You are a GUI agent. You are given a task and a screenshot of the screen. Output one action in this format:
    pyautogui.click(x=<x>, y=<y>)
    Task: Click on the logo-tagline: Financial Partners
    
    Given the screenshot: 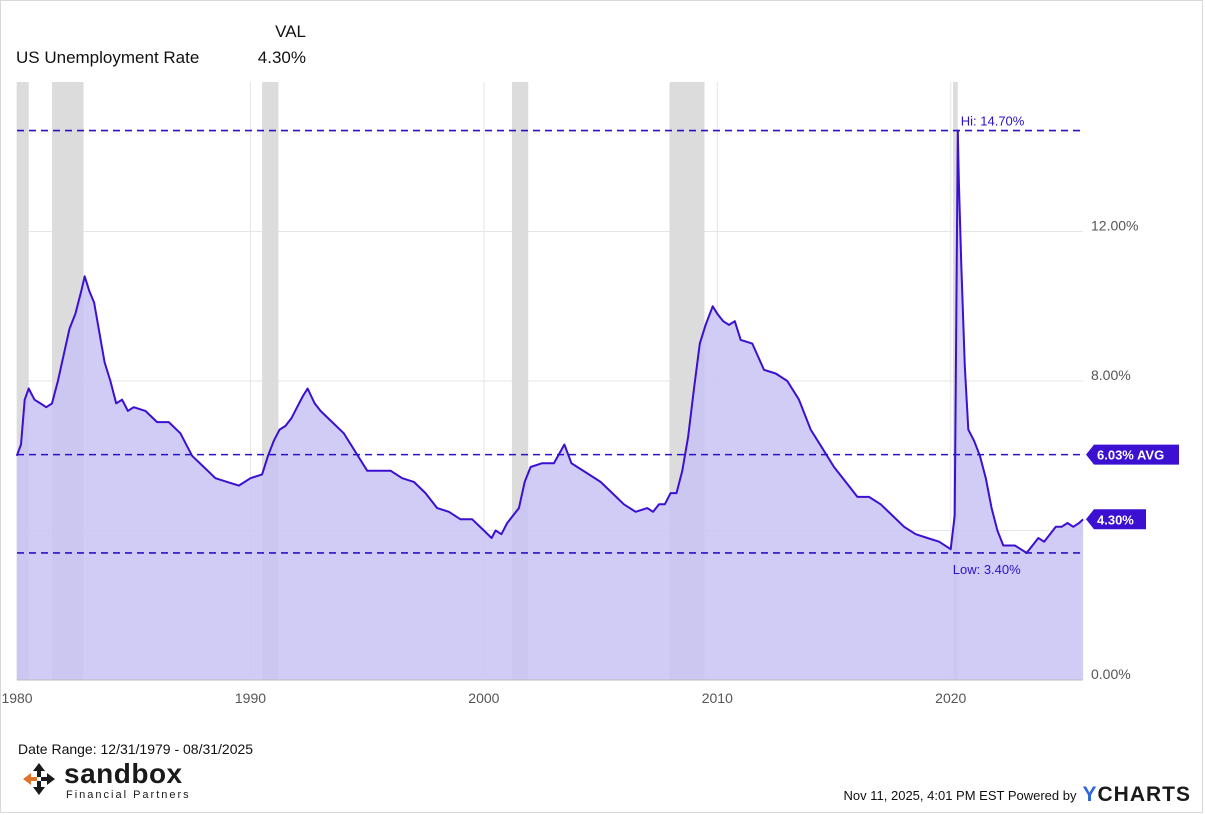 What is the action you would take?
    pyautogui.click(x=128, y=795)
    